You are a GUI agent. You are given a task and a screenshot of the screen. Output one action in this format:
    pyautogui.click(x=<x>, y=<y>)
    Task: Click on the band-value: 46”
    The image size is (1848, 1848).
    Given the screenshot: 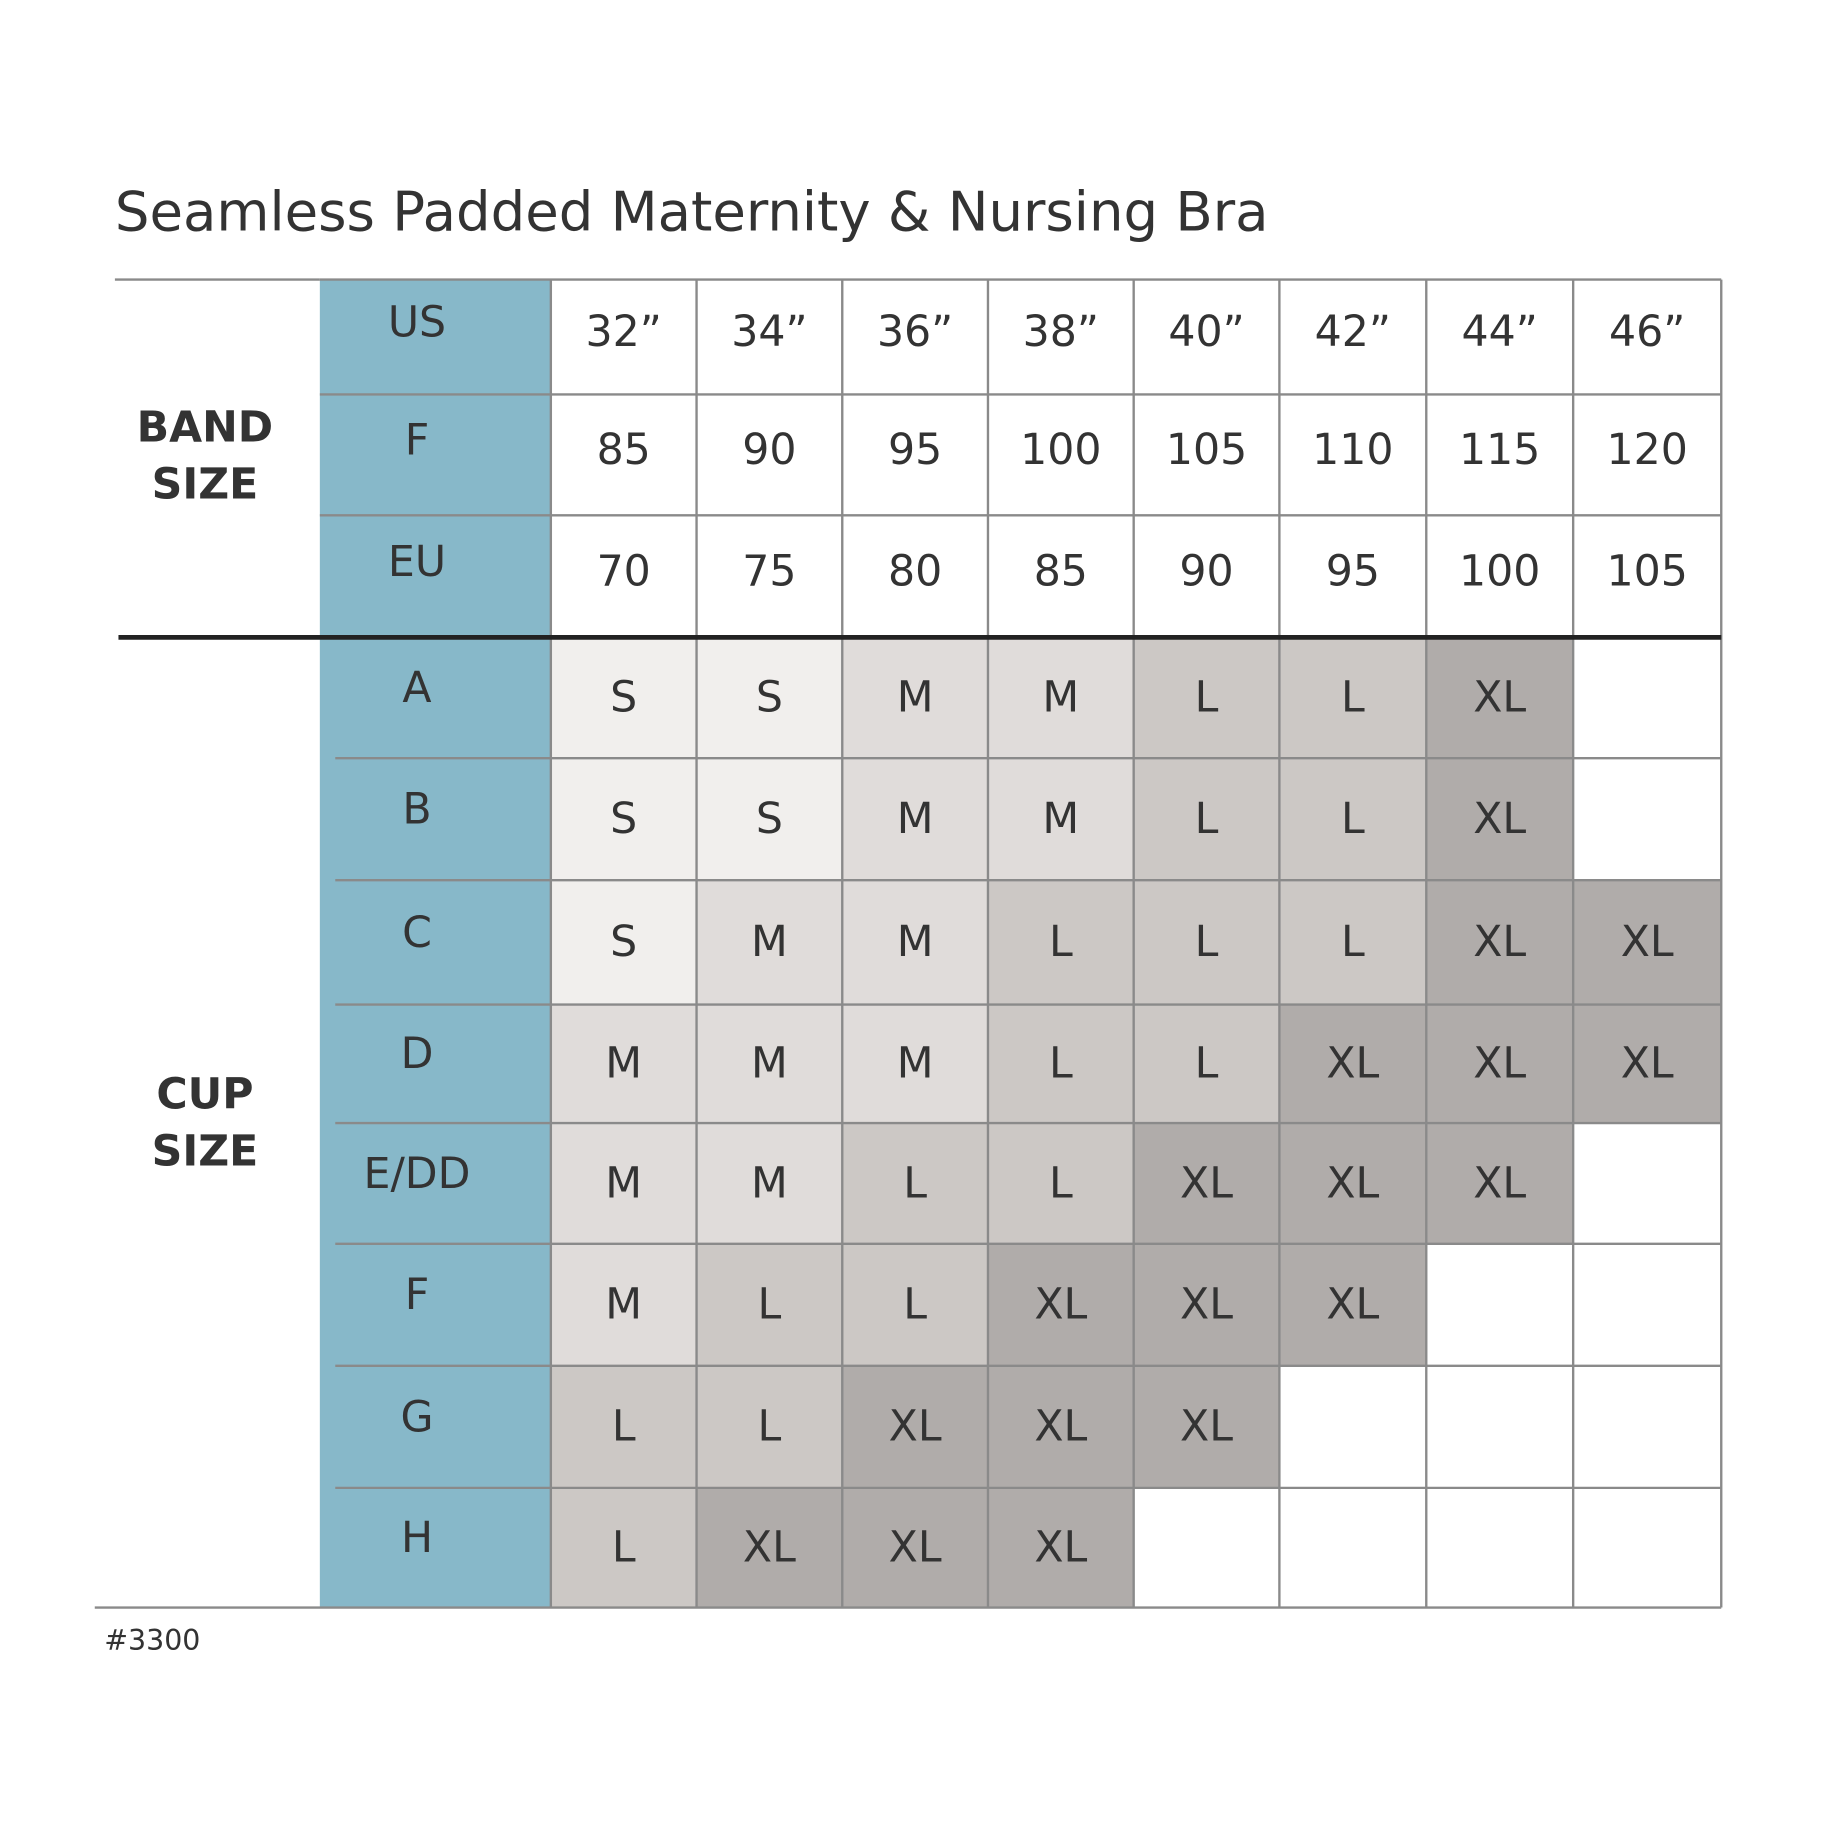 What is the action you would take?
    pyautogui.click(x=1647, y=332)
    